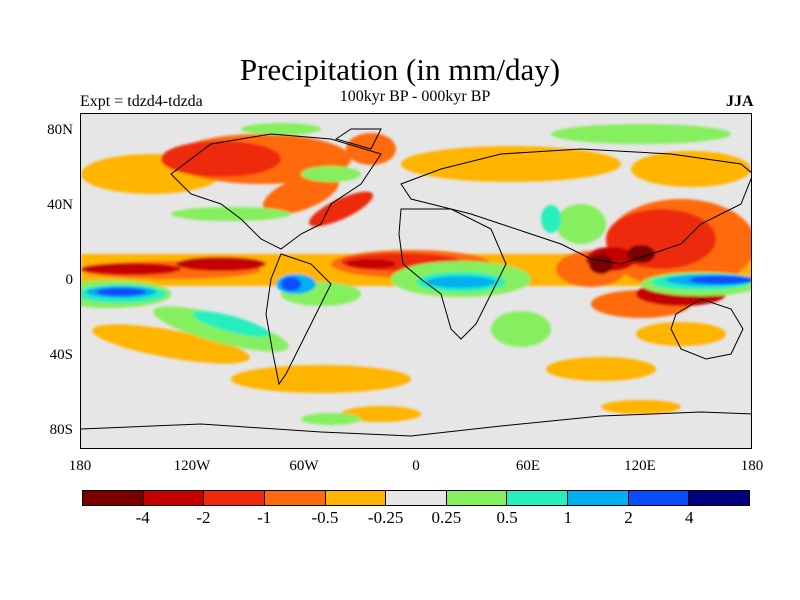 The width and height of the screenshot is (800, 600). Describe the element at coordinates (568, 517) in the screenshot. I see `colorbar-label: 1` at that location.